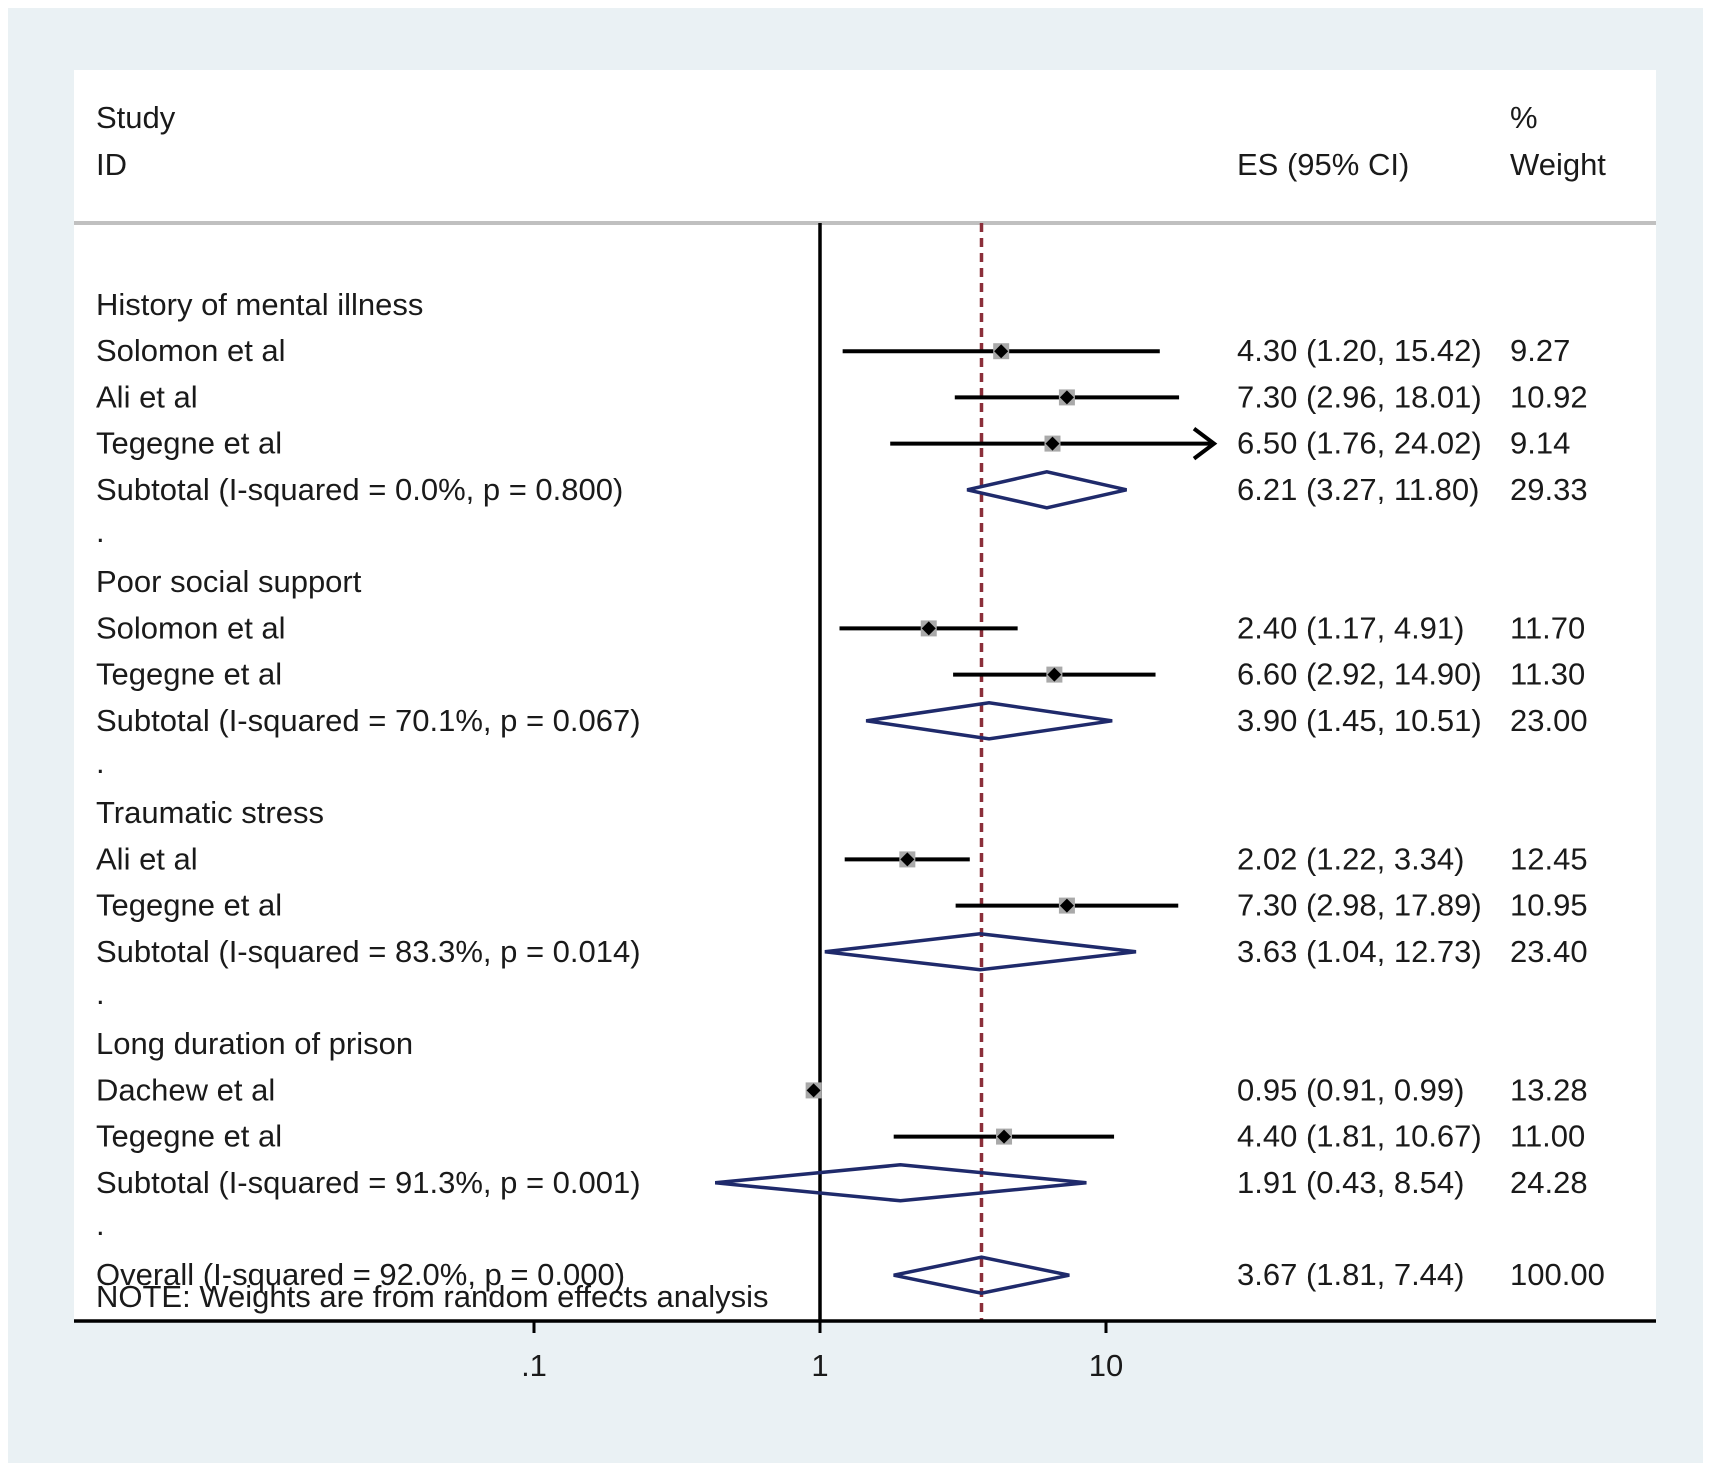 The height and width of the screenshot is (1472, 1713). What do you see at coordinates (1547, 1136) in the screenshot?
I see `study-weight: 11.00` at bounding box center [1547, 1136].